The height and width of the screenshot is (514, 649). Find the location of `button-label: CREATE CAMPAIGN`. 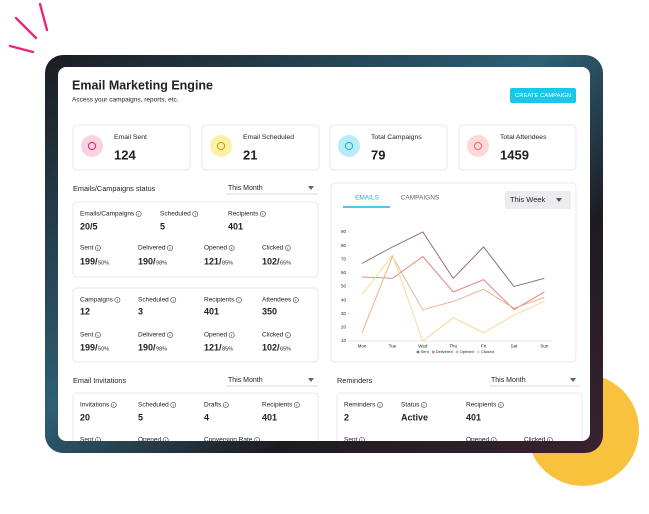

button-label: CREATE CAMPAIGN is located at coordinates (543, 96).